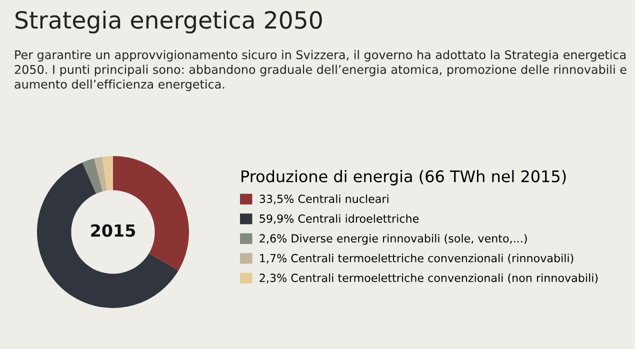 The width and height of the screenshot is (635, 349). Describe the element at coordinates (113, 230) in the screenshot. I see `text: 2015` at that location.